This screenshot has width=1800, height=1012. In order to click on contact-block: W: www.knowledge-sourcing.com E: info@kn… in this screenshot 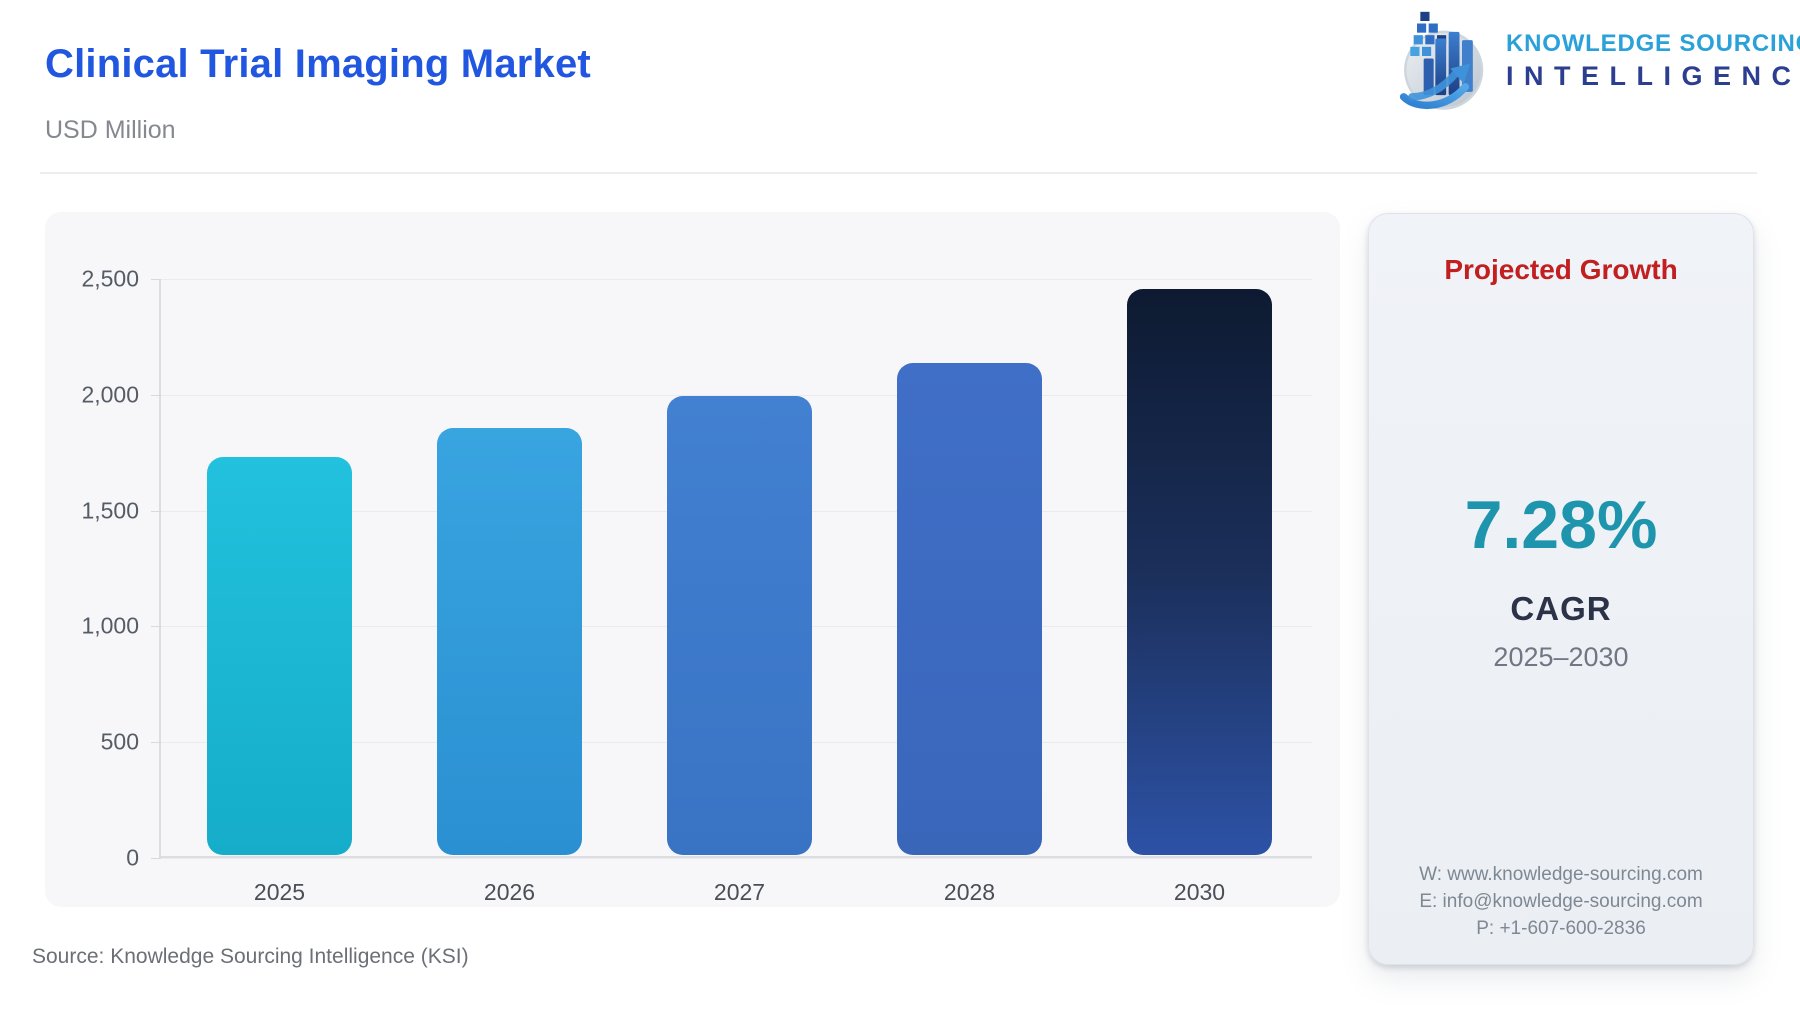, I will do `click(1561, 901)`.